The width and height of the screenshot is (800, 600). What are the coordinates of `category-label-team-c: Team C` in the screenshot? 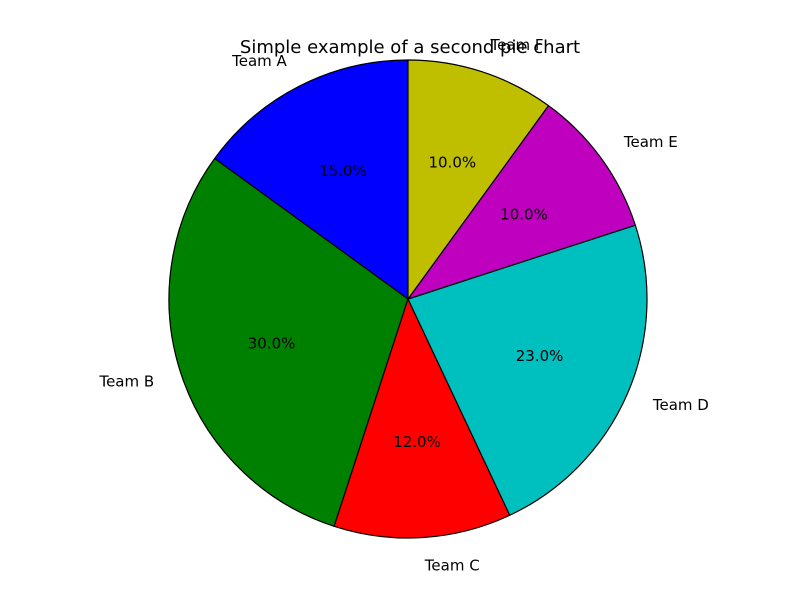 It's located at (452, 565).